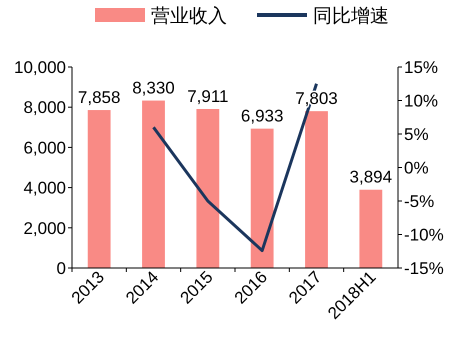 The image size is (462, 342). What do you see at coordinates (44, 108) in the screenshot?
I see `y-tick-label: 8,000` at bounding box center [44, 108].